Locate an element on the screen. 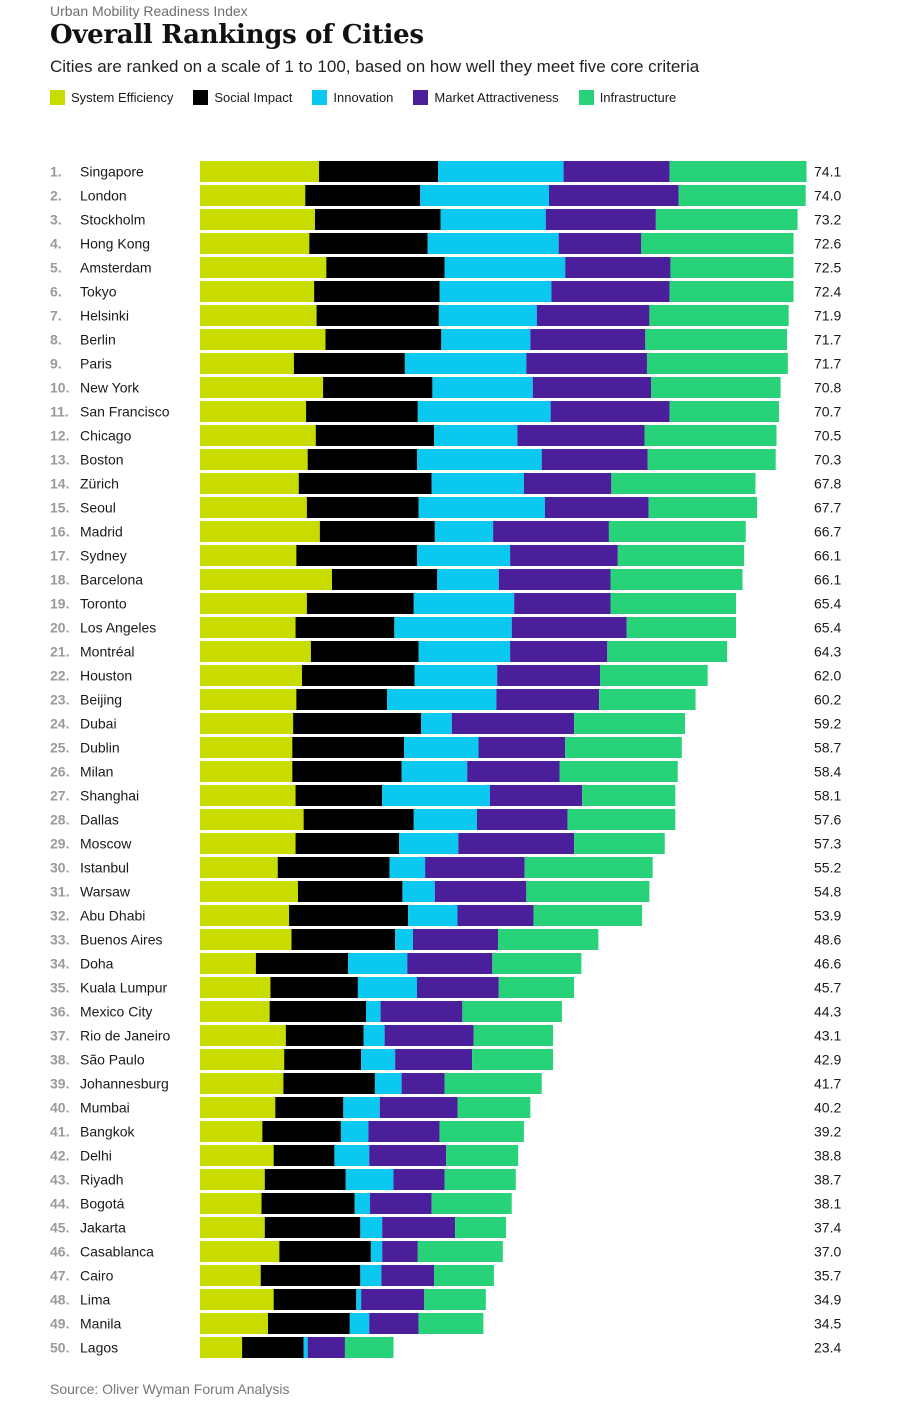 The image size is (900, 1404). rank-label: 16. is located at coordinates (59, 532).